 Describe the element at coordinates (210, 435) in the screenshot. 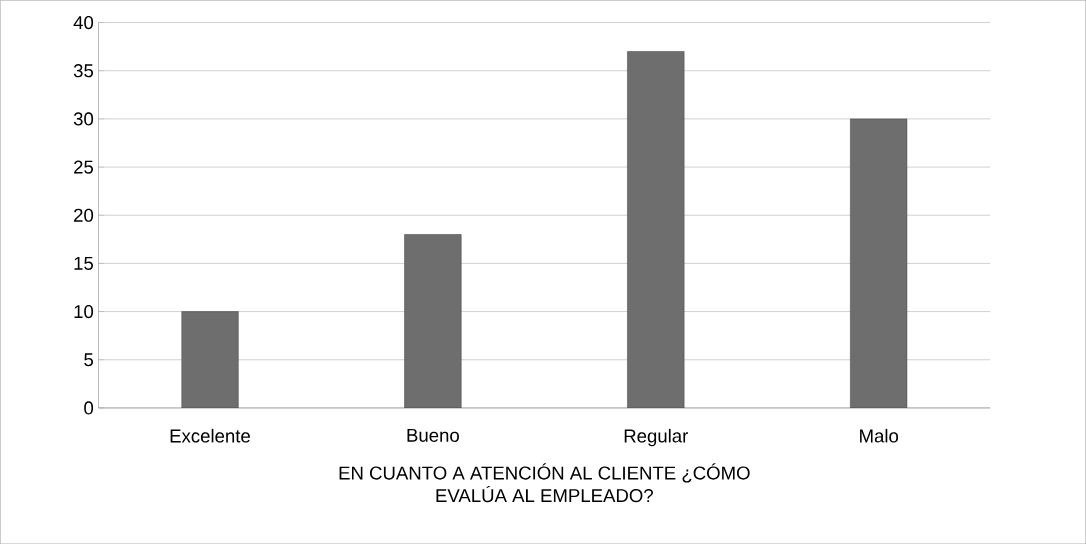

I see `x-tick-label: Excelente` at that location.